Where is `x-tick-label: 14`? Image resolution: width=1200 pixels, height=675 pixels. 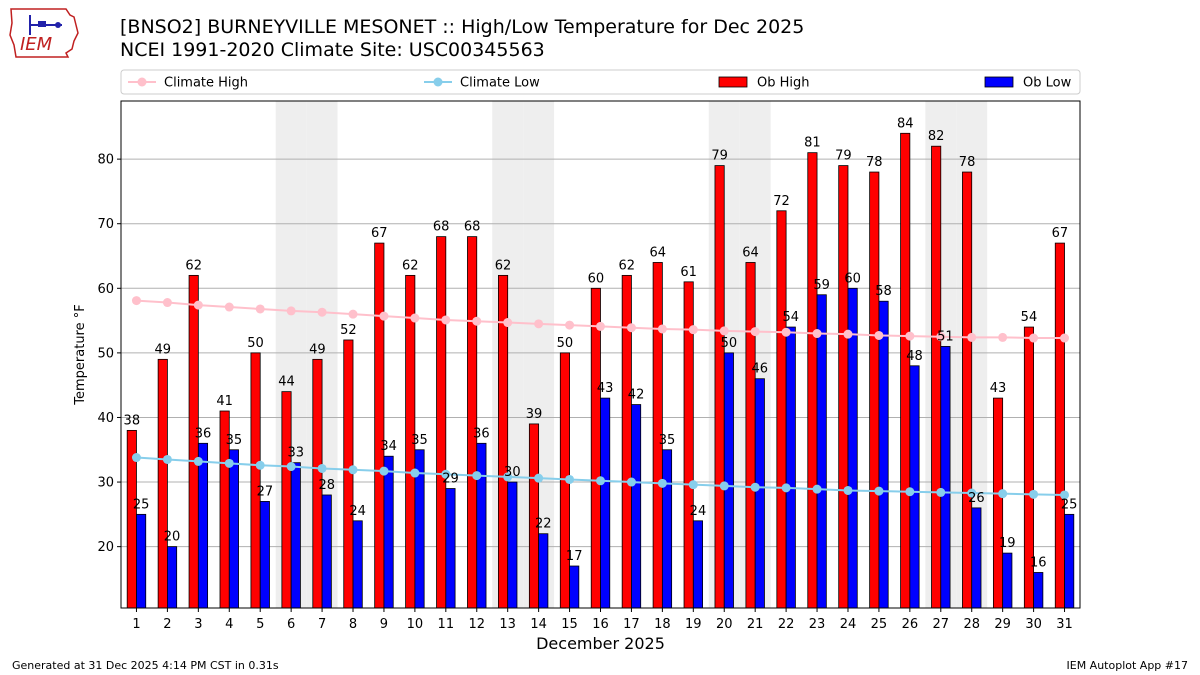 x-tick-label: 14 is located at coordinates (538, 624).